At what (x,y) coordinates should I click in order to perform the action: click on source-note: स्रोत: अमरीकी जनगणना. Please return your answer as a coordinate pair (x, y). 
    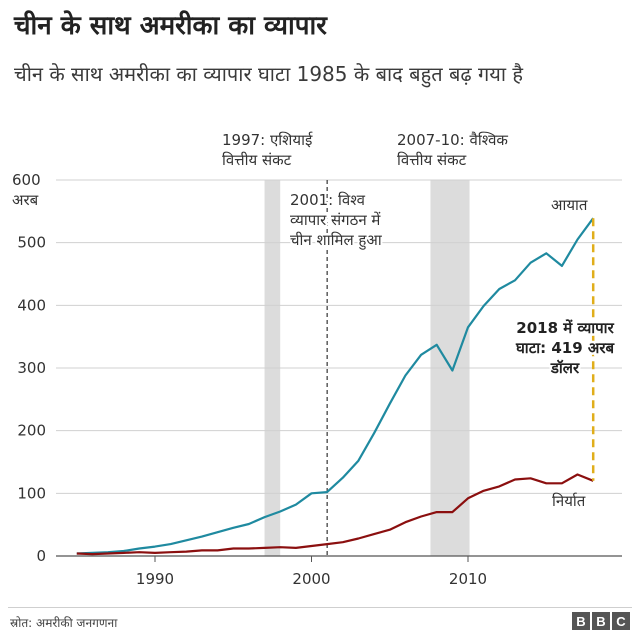
    Looking at the image, I should click on (64, 623).